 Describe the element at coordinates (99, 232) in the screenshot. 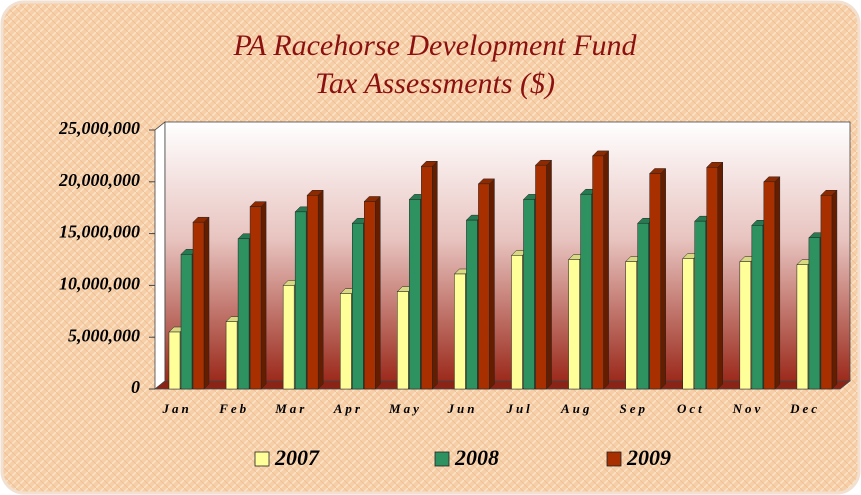

I see `y-tick-label: 15,000,000` at that location.